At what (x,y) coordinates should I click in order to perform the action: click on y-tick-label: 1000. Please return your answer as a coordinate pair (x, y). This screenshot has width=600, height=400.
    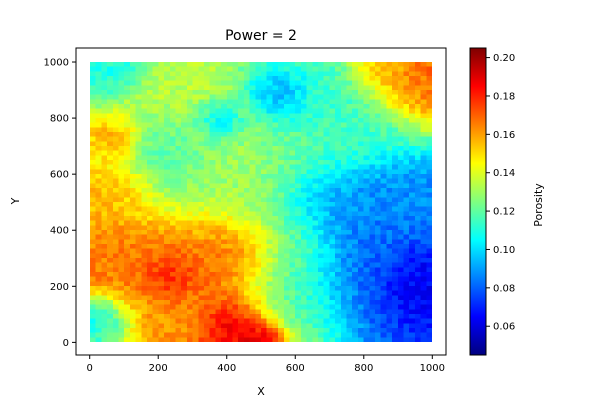
    Looking at the image, I should click on (56, 63).